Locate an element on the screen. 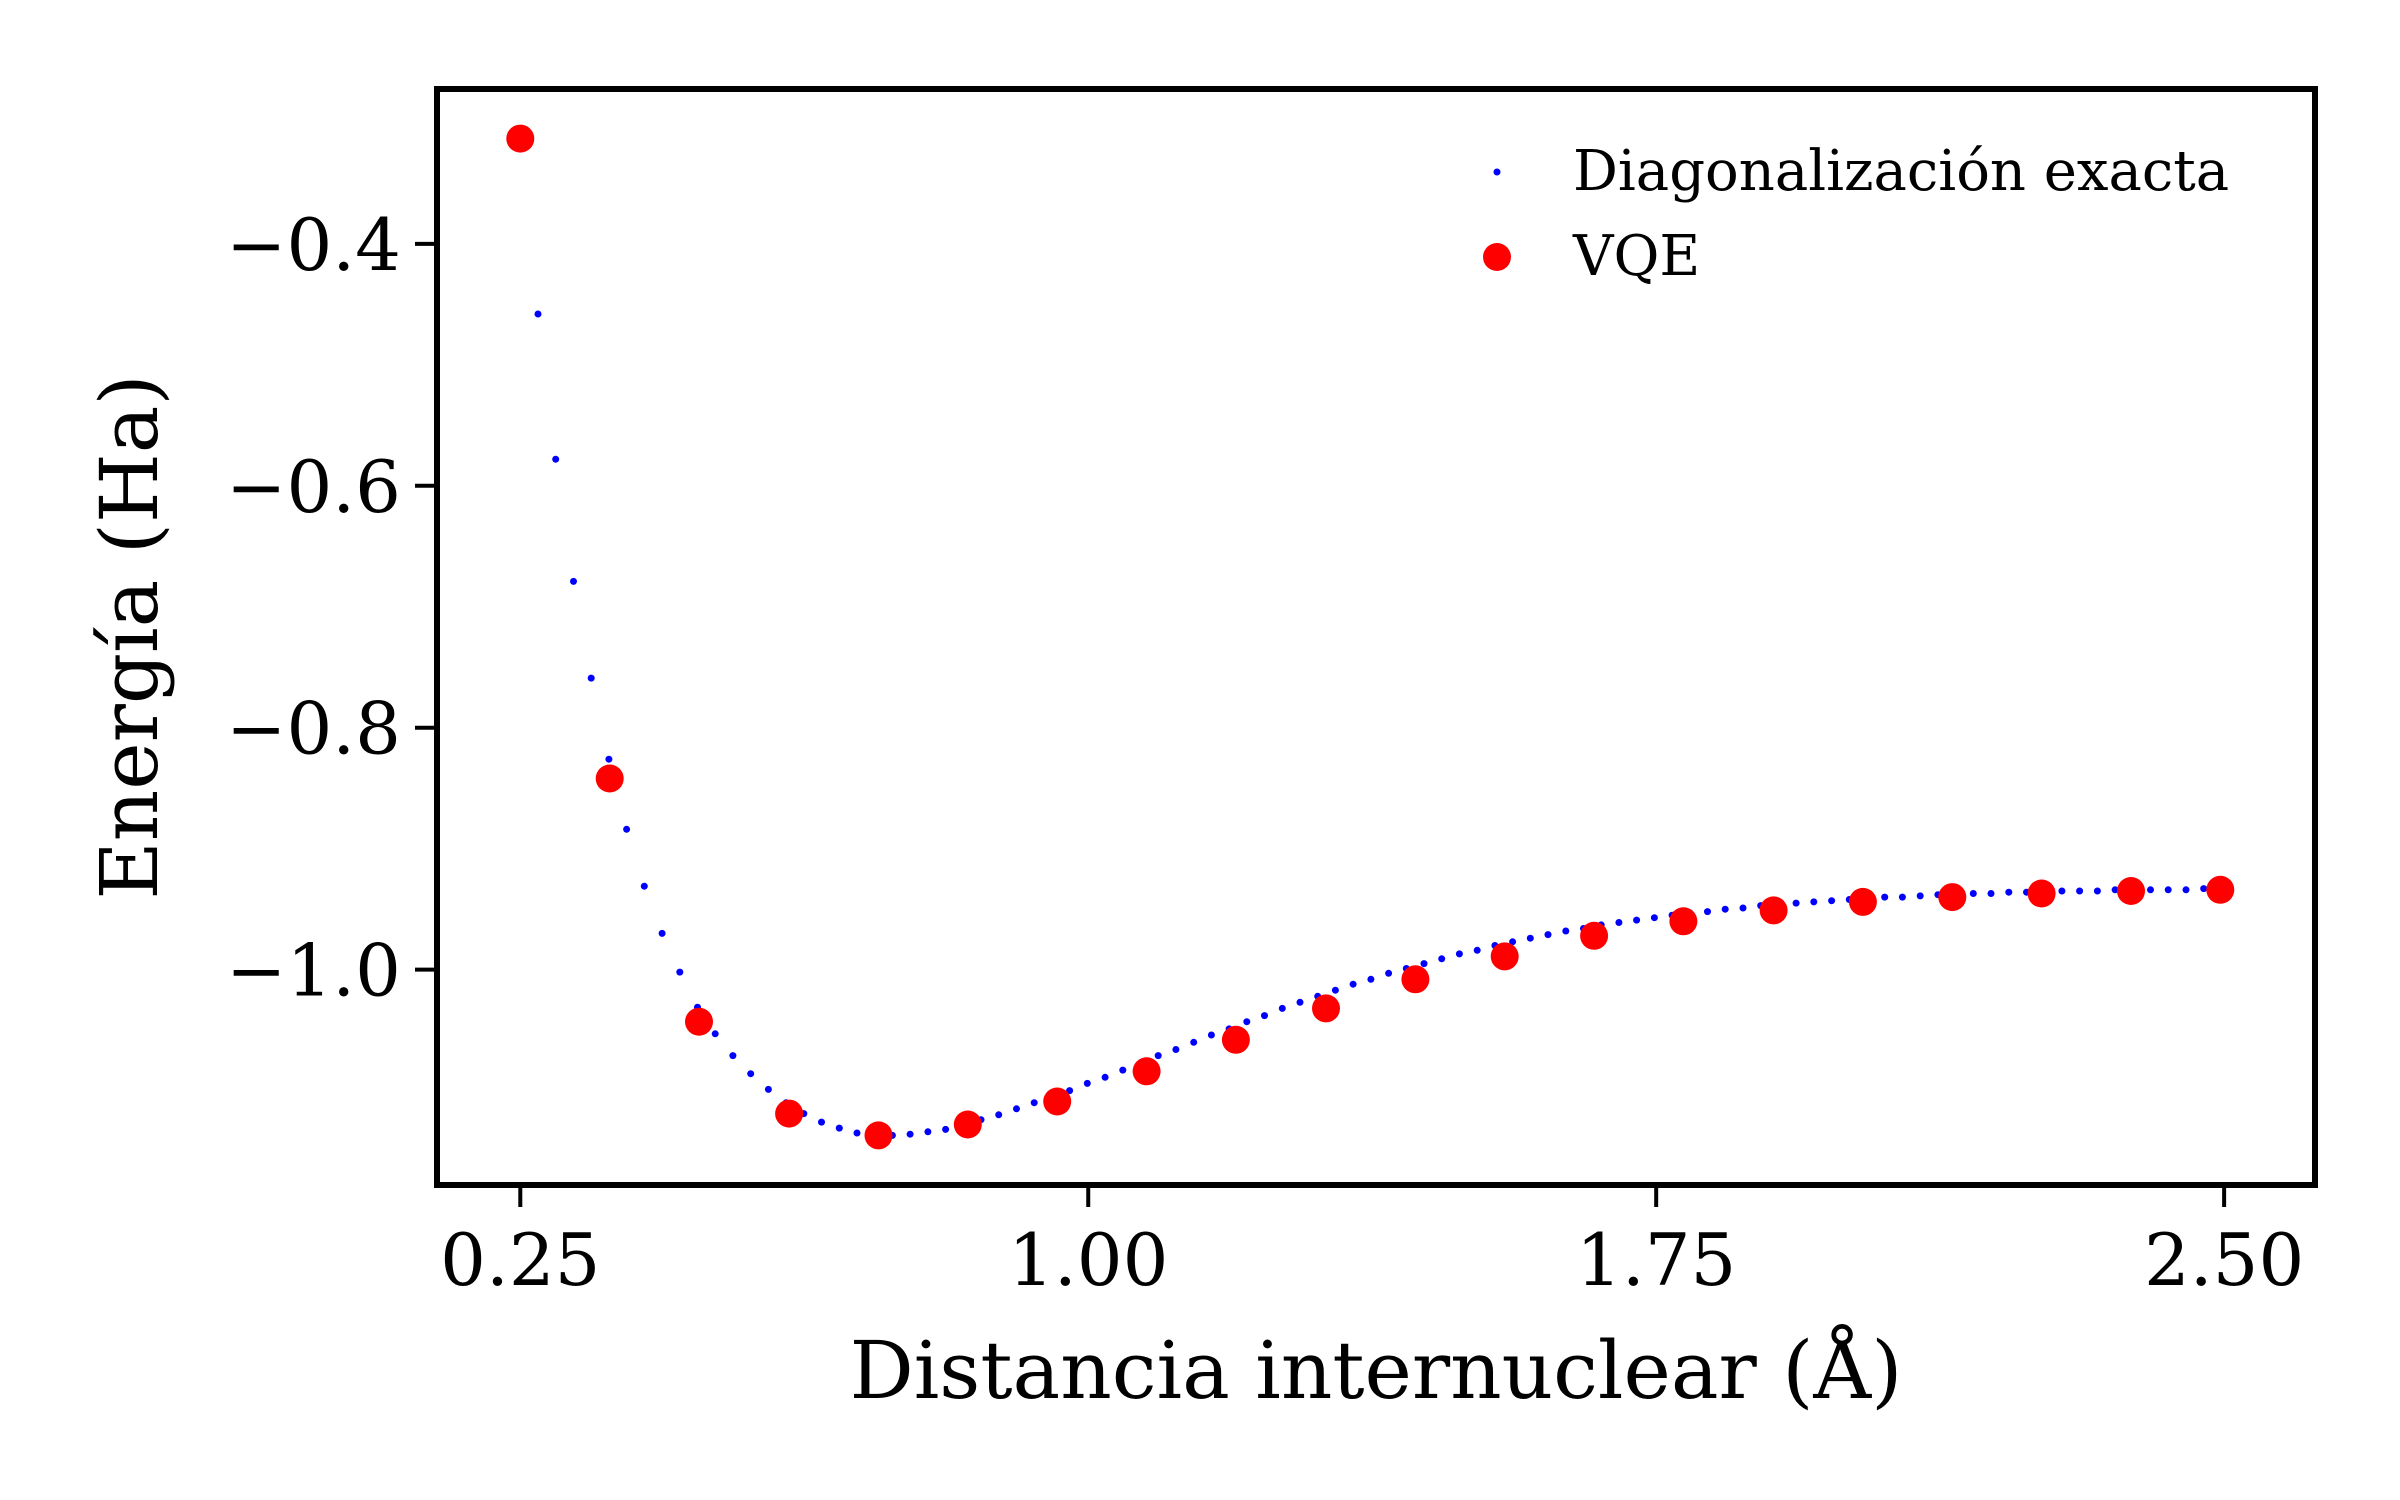 This screenshot has height=1500, width=2400. legend-exact-marker is located at coordinates (1497, 172).